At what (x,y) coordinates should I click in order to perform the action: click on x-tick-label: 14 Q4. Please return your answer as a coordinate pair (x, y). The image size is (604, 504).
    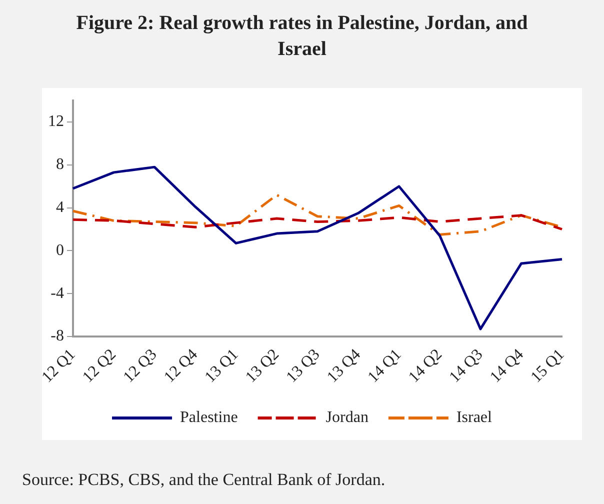
    Looking at the image, I should click on (507, 366).